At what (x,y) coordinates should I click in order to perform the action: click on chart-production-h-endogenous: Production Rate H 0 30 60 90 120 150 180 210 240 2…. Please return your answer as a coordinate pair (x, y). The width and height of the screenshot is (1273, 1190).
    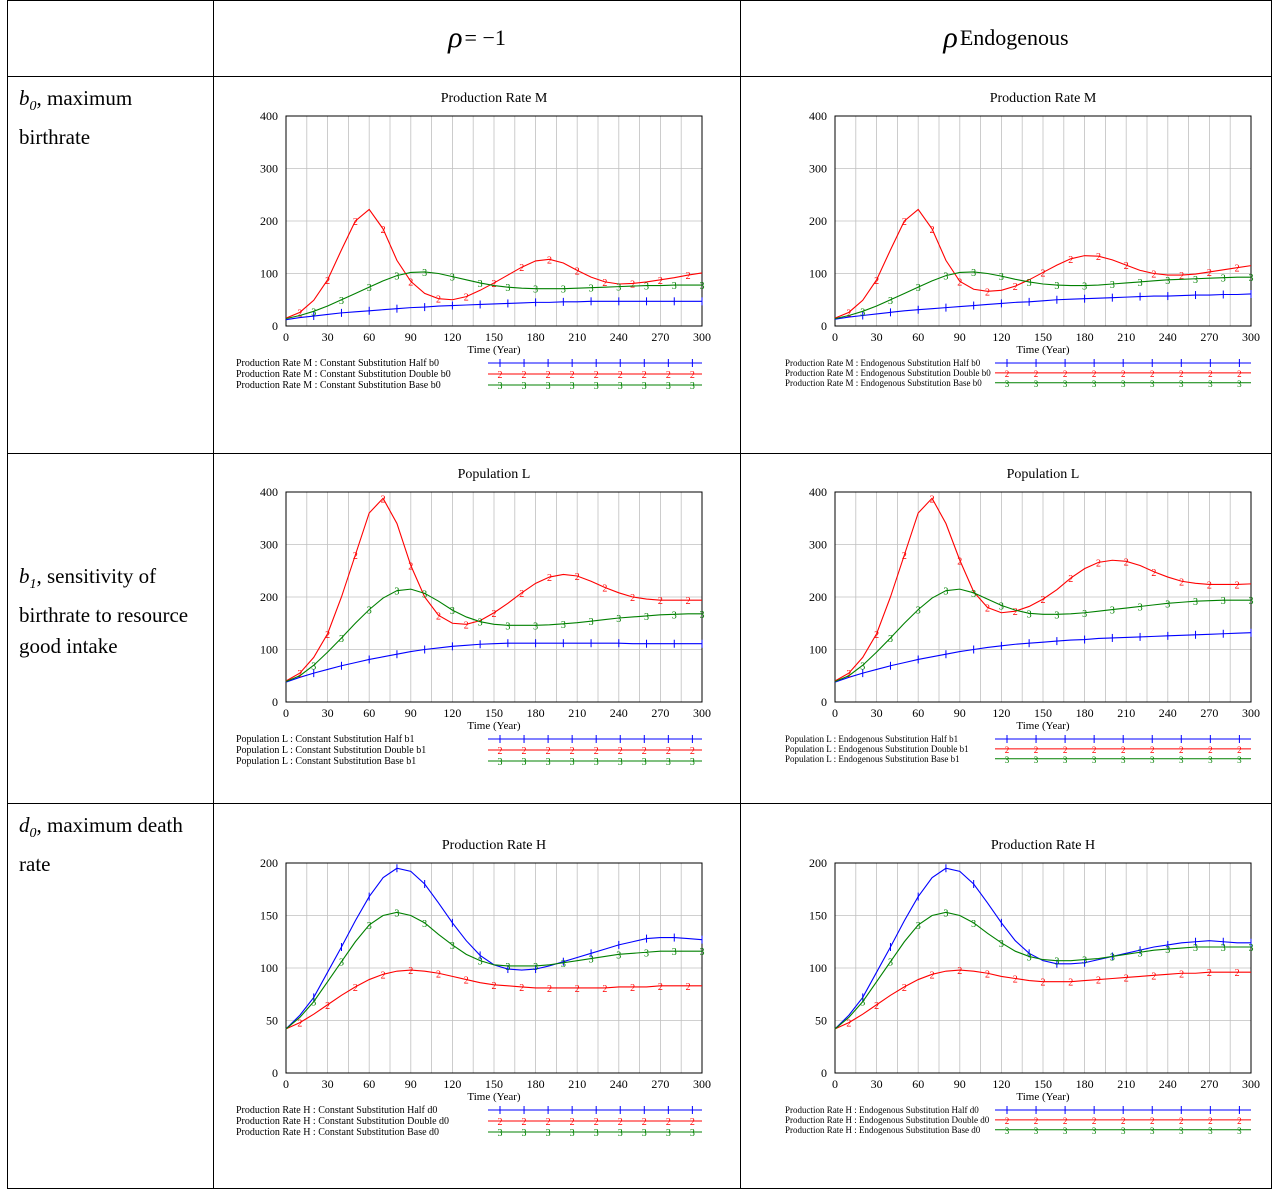
    Looking at the image, I should click on (1029, 998).